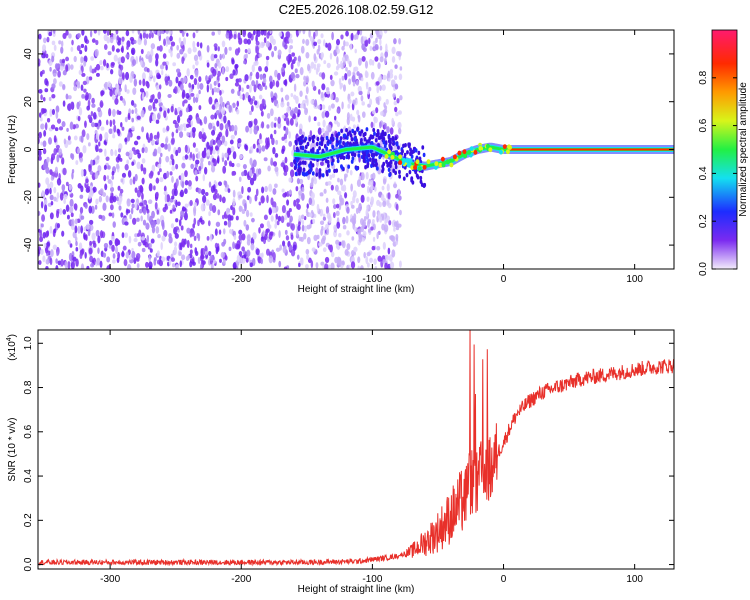  I want to click on signal-hot-cell, so click(508, 147).